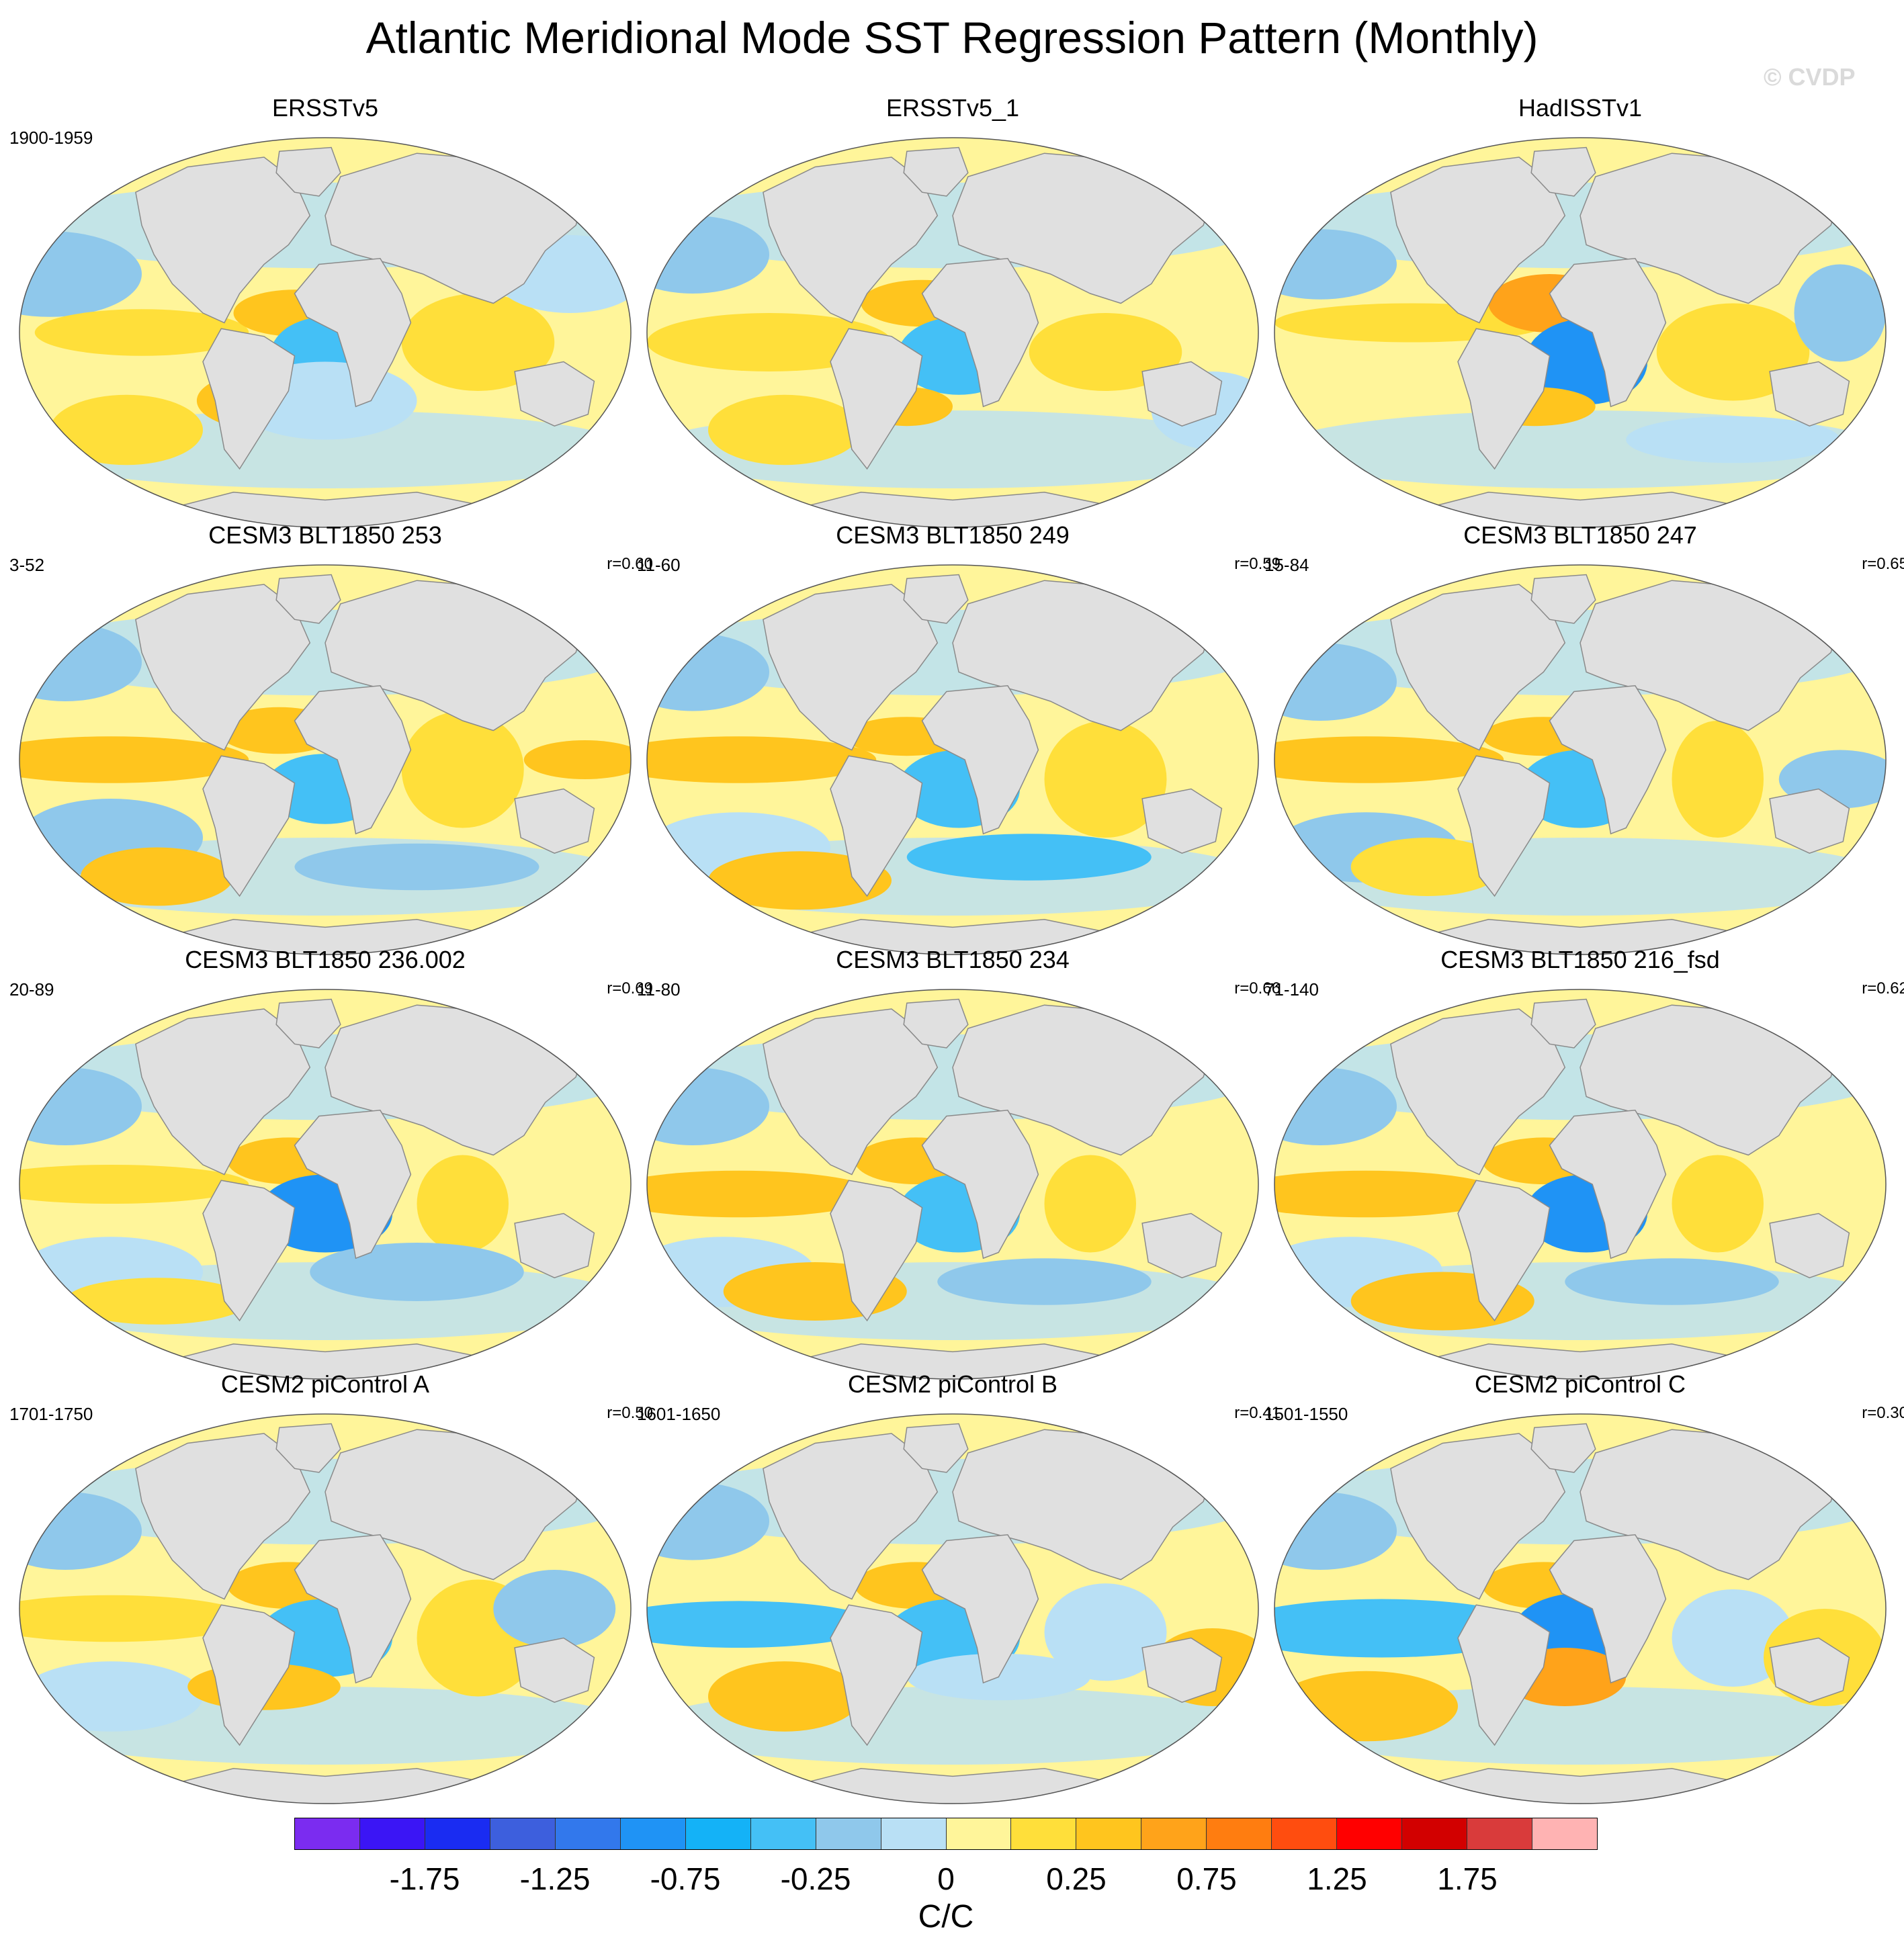 This screenshot has height=1948, width=1904. What do you see at coordinates (1206, 1878) in the screenshot?
I see `colorbar-tick-label: 0.75` at bounding box center [1206, 1878].